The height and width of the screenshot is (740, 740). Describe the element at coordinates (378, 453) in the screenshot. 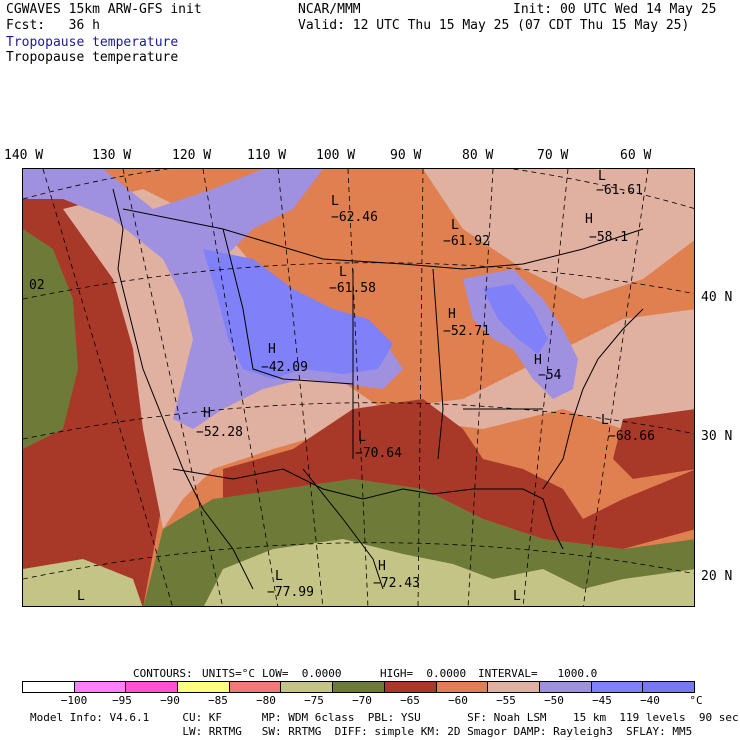

I see `low-value-south: −70.64` at that location.